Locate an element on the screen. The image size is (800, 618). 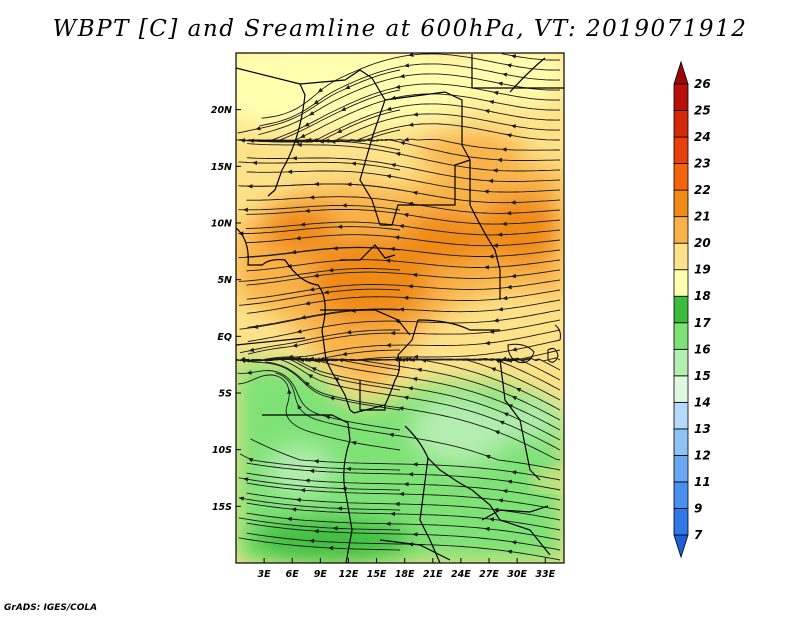
colorbar-label: 14 is located at coordinates (702, 402).